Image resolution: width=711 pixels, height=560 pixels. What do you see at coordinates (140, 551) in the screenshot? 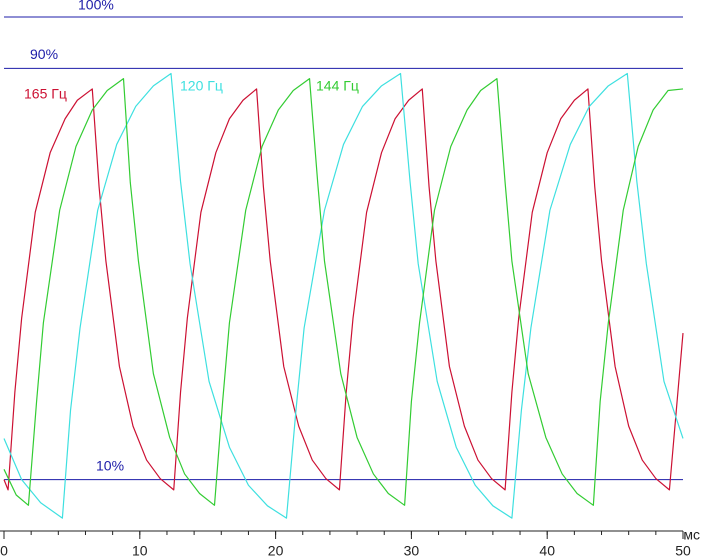
I see `x-tick-label: 10` at bounding box center [140, 551].